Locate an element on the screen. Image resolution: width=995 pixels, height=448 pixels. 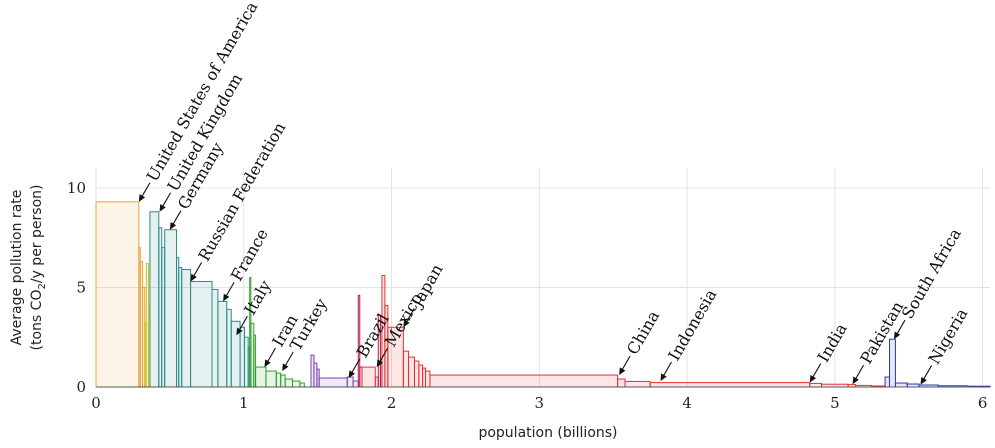
country-label: India is located at coordinates (832, 343).